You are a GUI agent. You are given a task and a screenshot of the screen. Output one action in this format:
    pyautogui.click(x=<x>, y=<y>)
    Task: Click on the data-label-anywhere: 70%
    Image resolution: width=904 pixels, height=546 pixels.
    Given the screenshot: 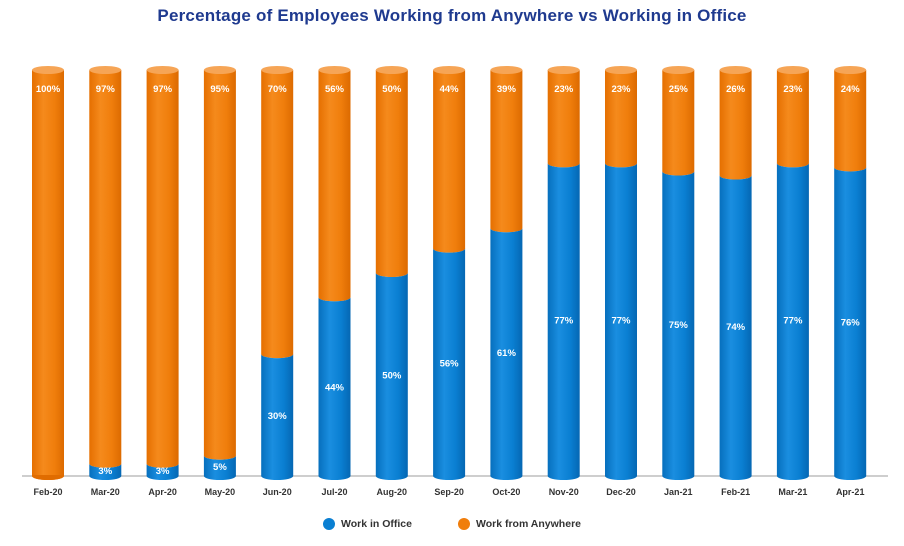 What is the action you would take?
    pyautogui.click(x=278, y=89)
    